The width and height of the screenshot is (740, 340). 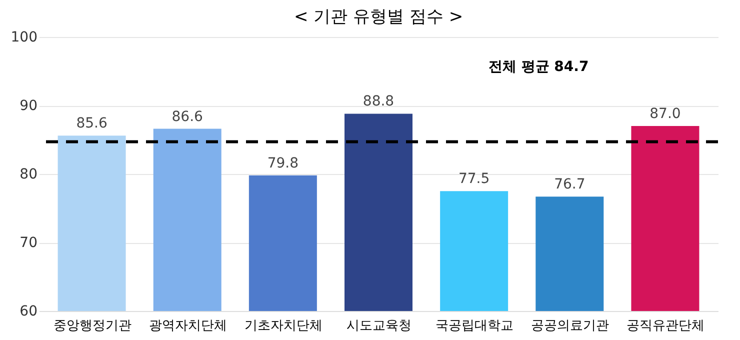 What do you see at coordinates (187, 326) in the screenshot?
I see `x-tick-label: 광역자치단체` at bounding box center [187, 326].